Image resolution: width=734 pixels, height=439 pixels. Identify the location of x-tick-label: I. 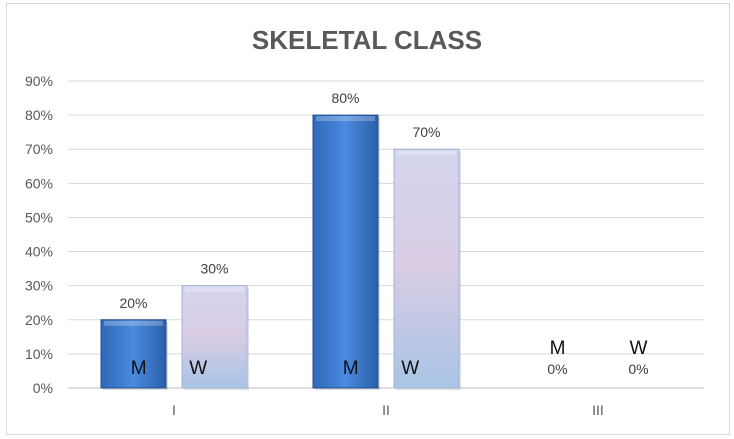
(174, 410).